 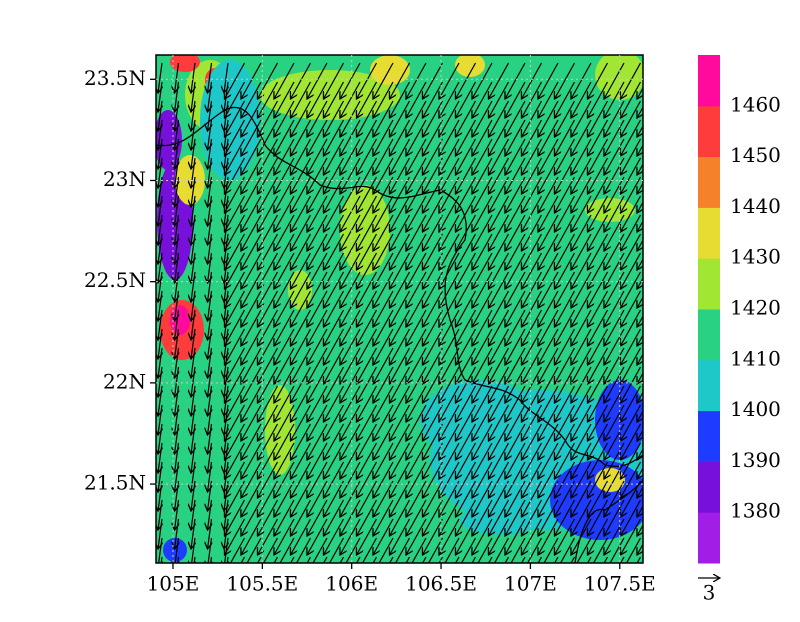 What do you see at coordinates (124, 179) in the screenshot?
I see `y-tick-label: 23N` at bounding box center [124, 179].